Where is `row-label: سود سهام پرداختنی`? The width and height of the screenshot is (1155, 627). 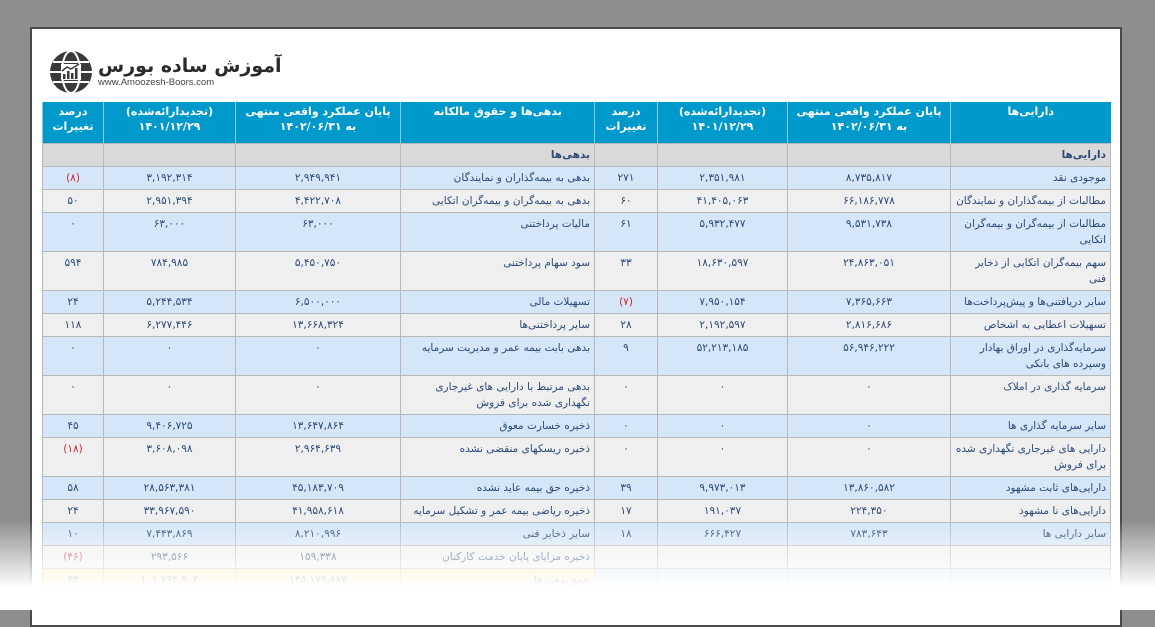
row-label: سود سهام پرداختنی is located at coordinates (497, 271).